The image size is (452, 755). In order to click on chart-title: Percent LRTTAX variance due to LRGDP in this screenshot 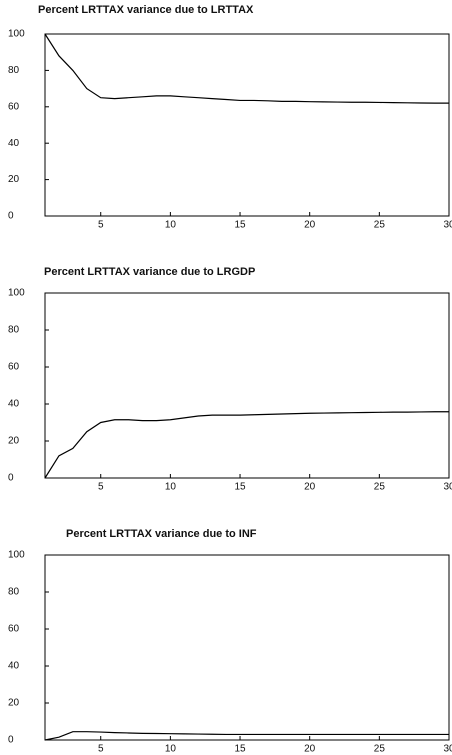, I will do `click(149, 272)`.